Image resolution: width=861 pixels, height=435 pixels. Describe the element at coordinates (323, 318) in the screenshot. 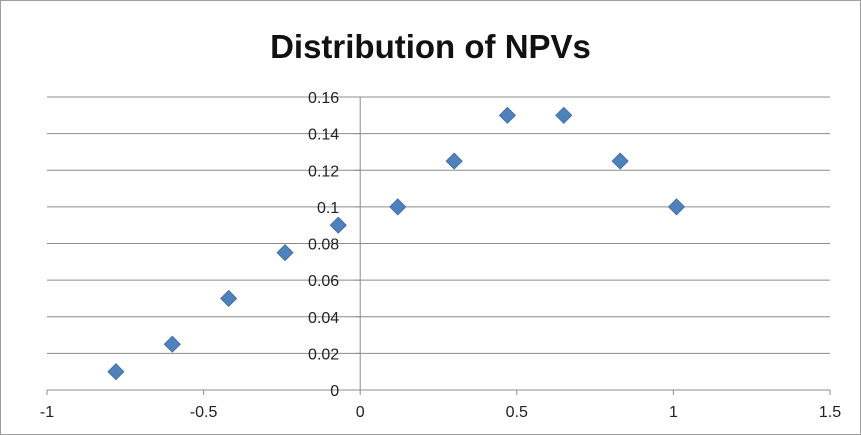

I see `y-tick-label-2: 0.04` at that location.